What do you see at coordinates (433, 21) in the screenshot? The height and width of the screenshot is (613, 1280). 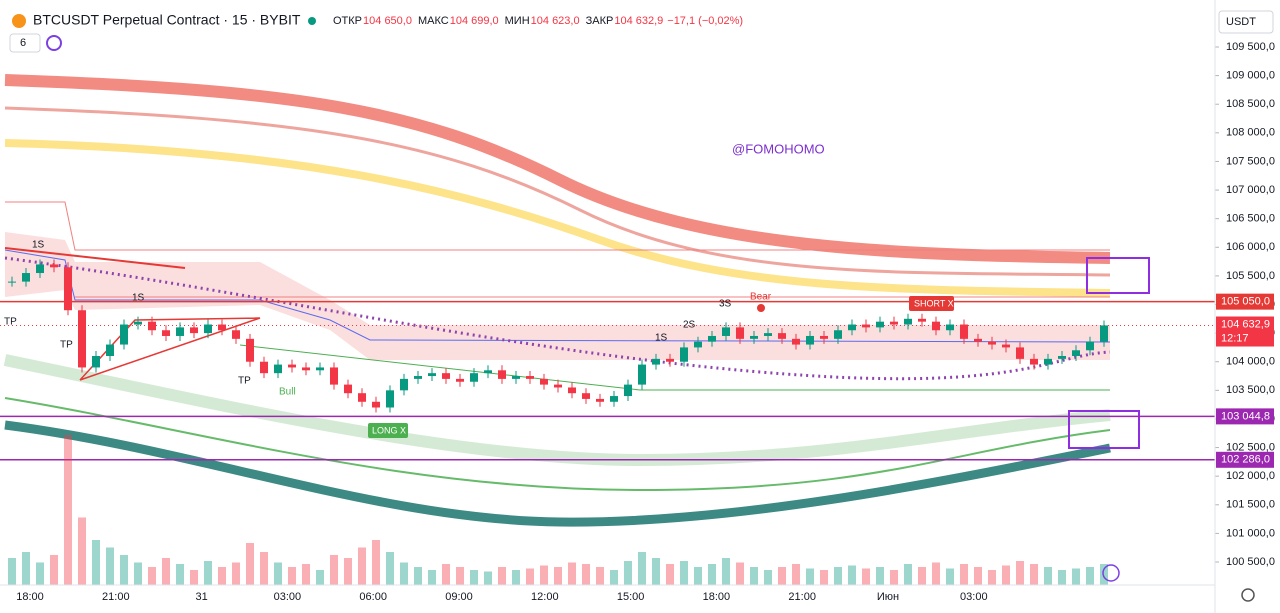 I see `ohlc-label: МАКС` at bounding box center [433, 21].